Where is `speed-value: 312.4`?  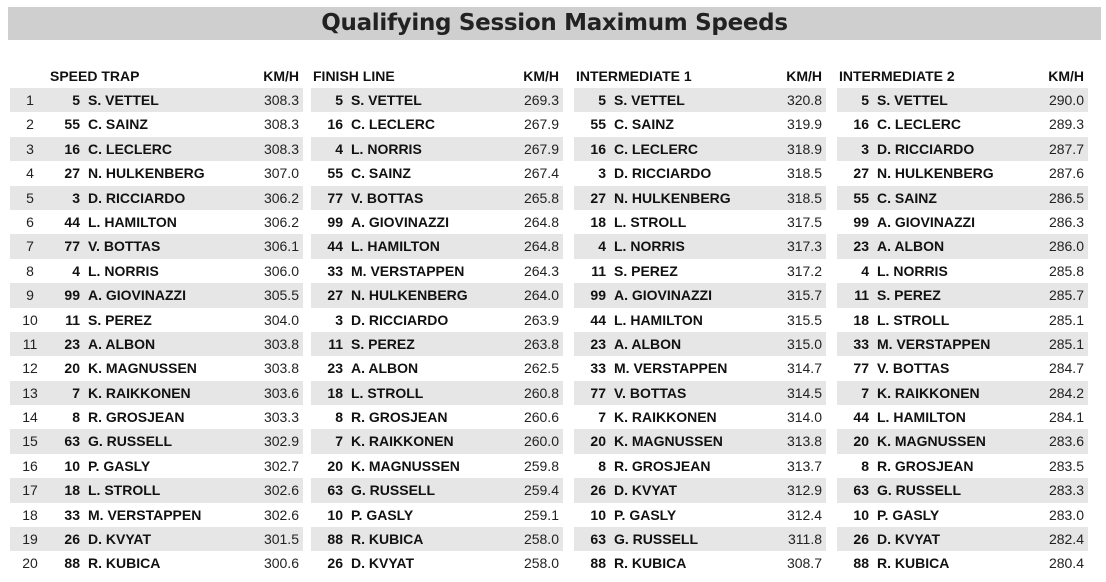 speed-value: 312.4 is located at coordinates (804, 514).